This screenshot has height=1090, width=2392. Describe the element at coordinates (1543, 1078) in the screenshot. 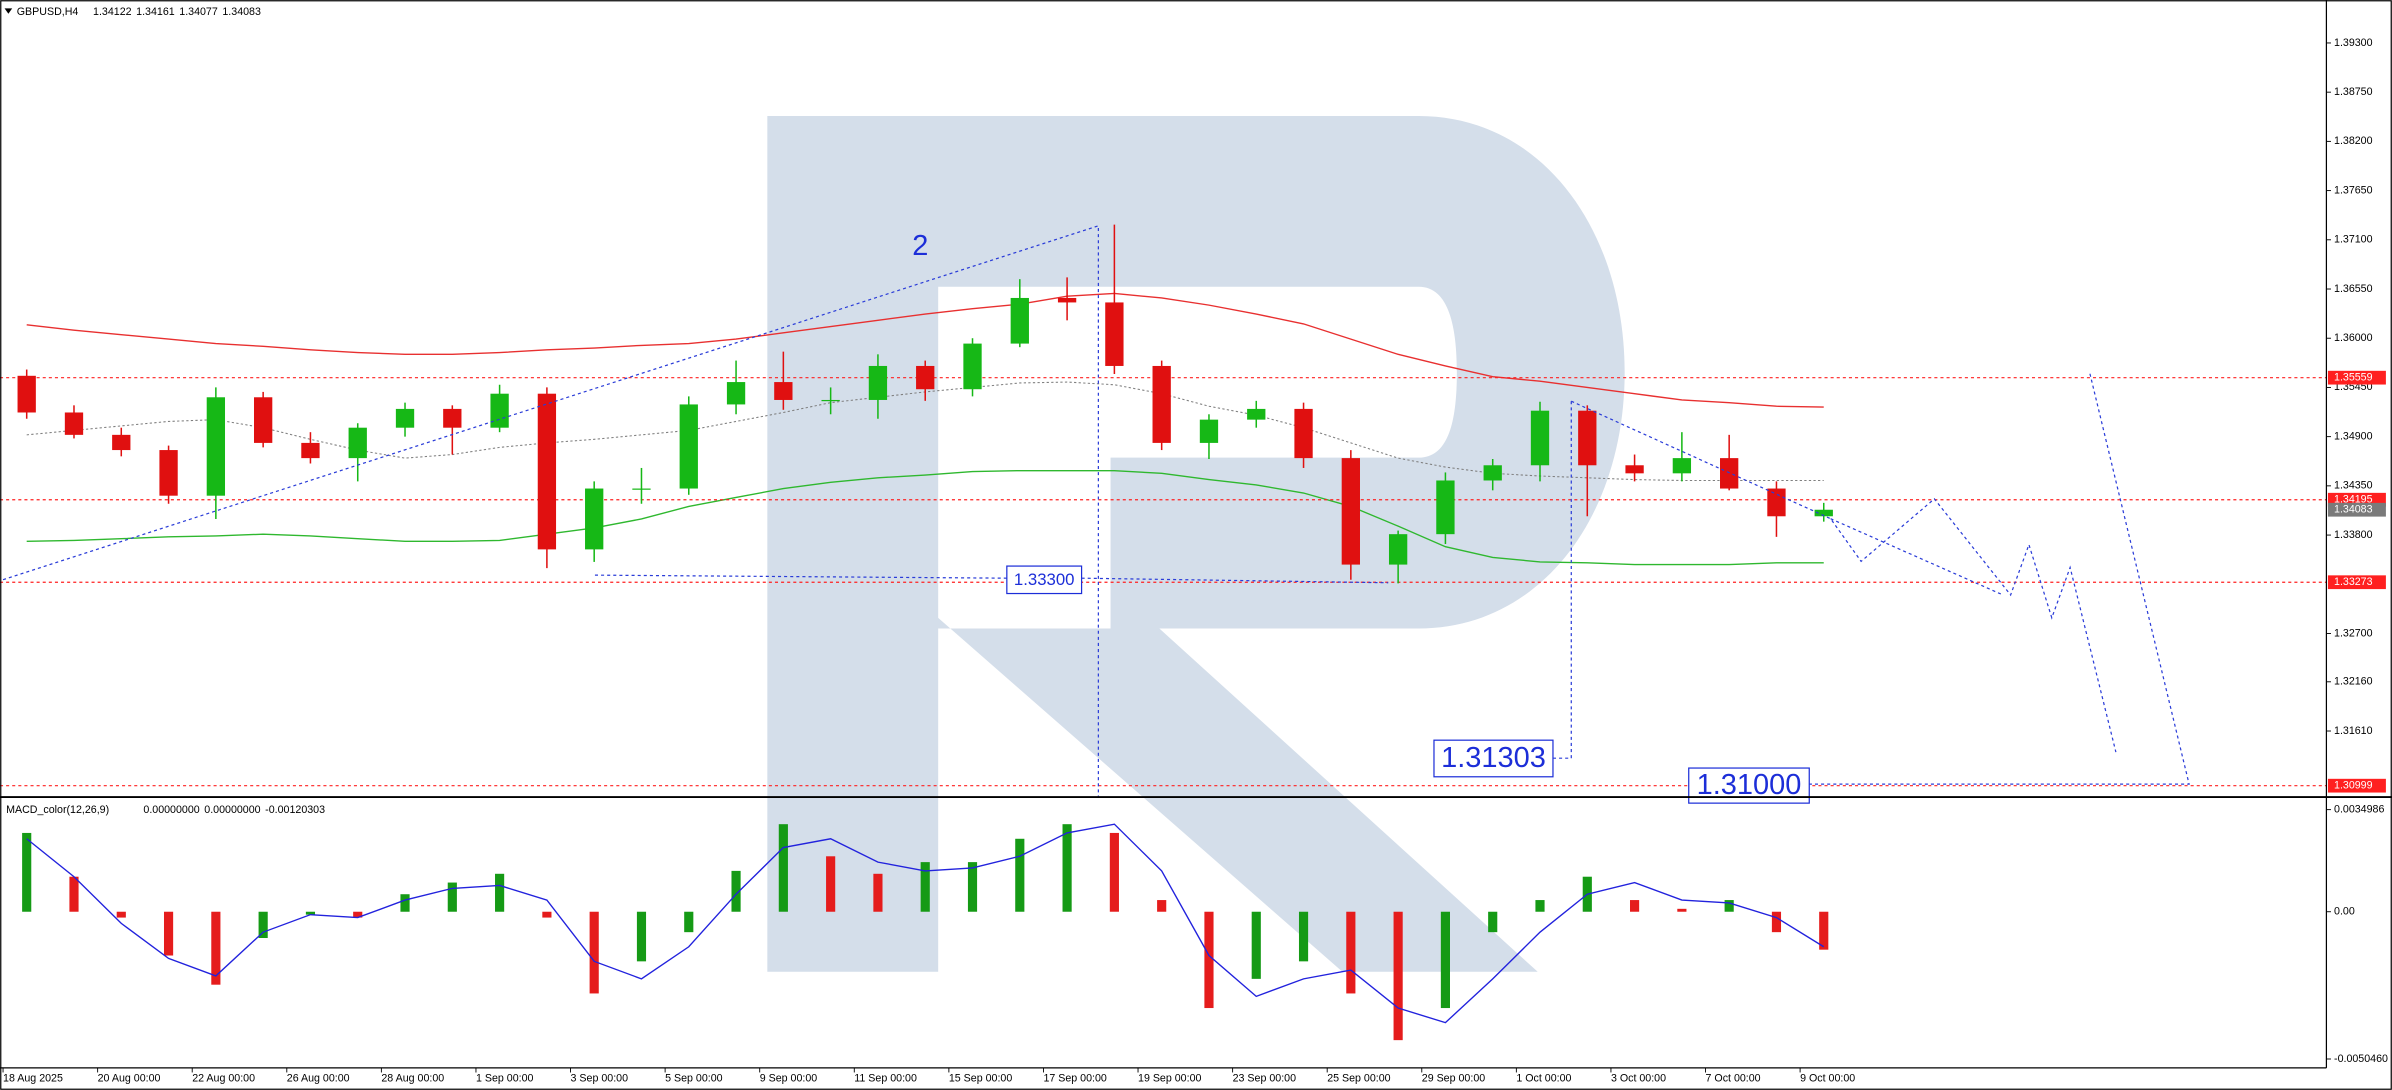

I see `x-tick-label: 1 Oct 00:00` at that location.